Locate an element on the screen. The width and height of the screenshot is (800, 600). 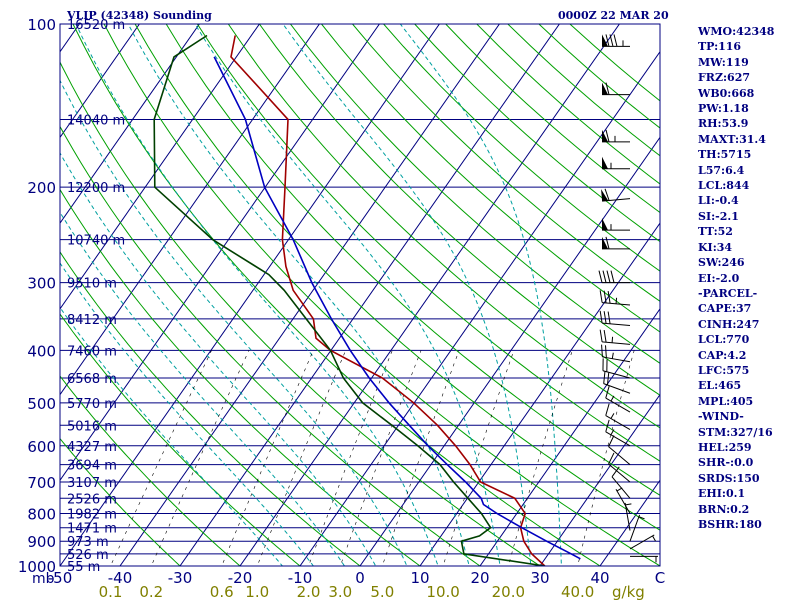
height-label: 1471 m is located at coordinates (92, 529).